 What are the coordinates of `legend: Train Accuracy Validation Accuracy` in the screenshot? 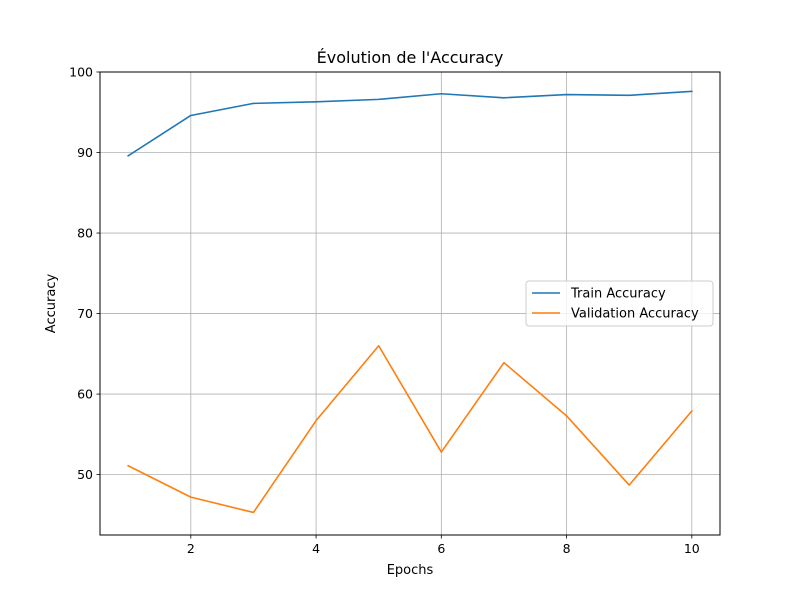 It's located at (619, 303).